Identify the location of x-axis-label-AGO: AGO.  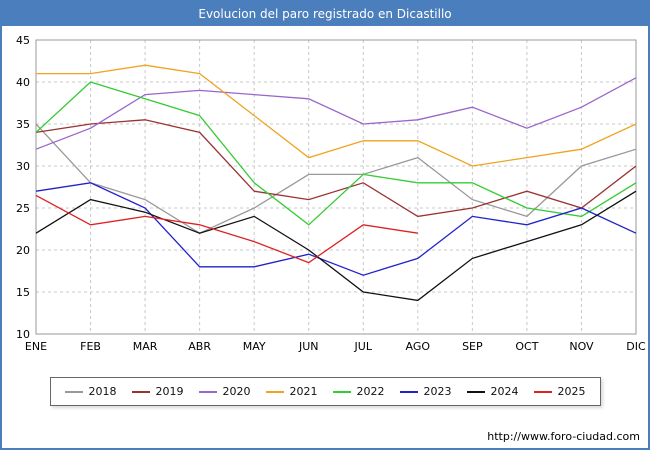
(418, 346).